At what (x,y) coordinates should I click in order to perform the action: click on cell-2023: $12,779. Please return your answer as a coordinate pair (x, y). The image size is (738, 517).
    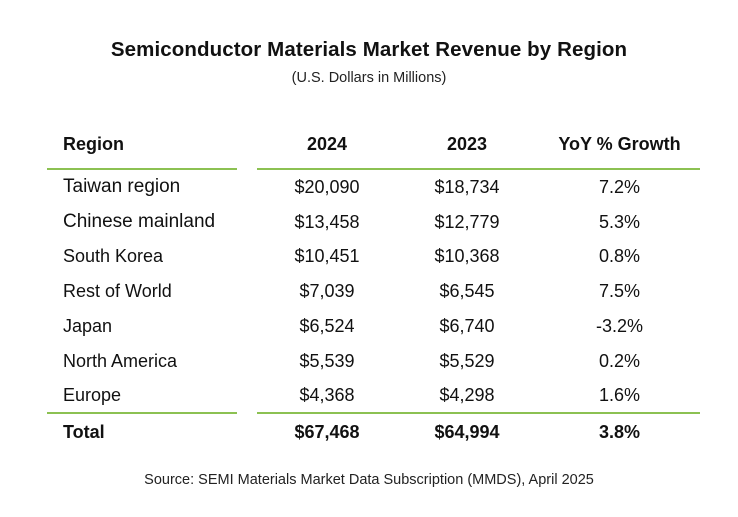
    Looking at the image, I should click on (467, 222).